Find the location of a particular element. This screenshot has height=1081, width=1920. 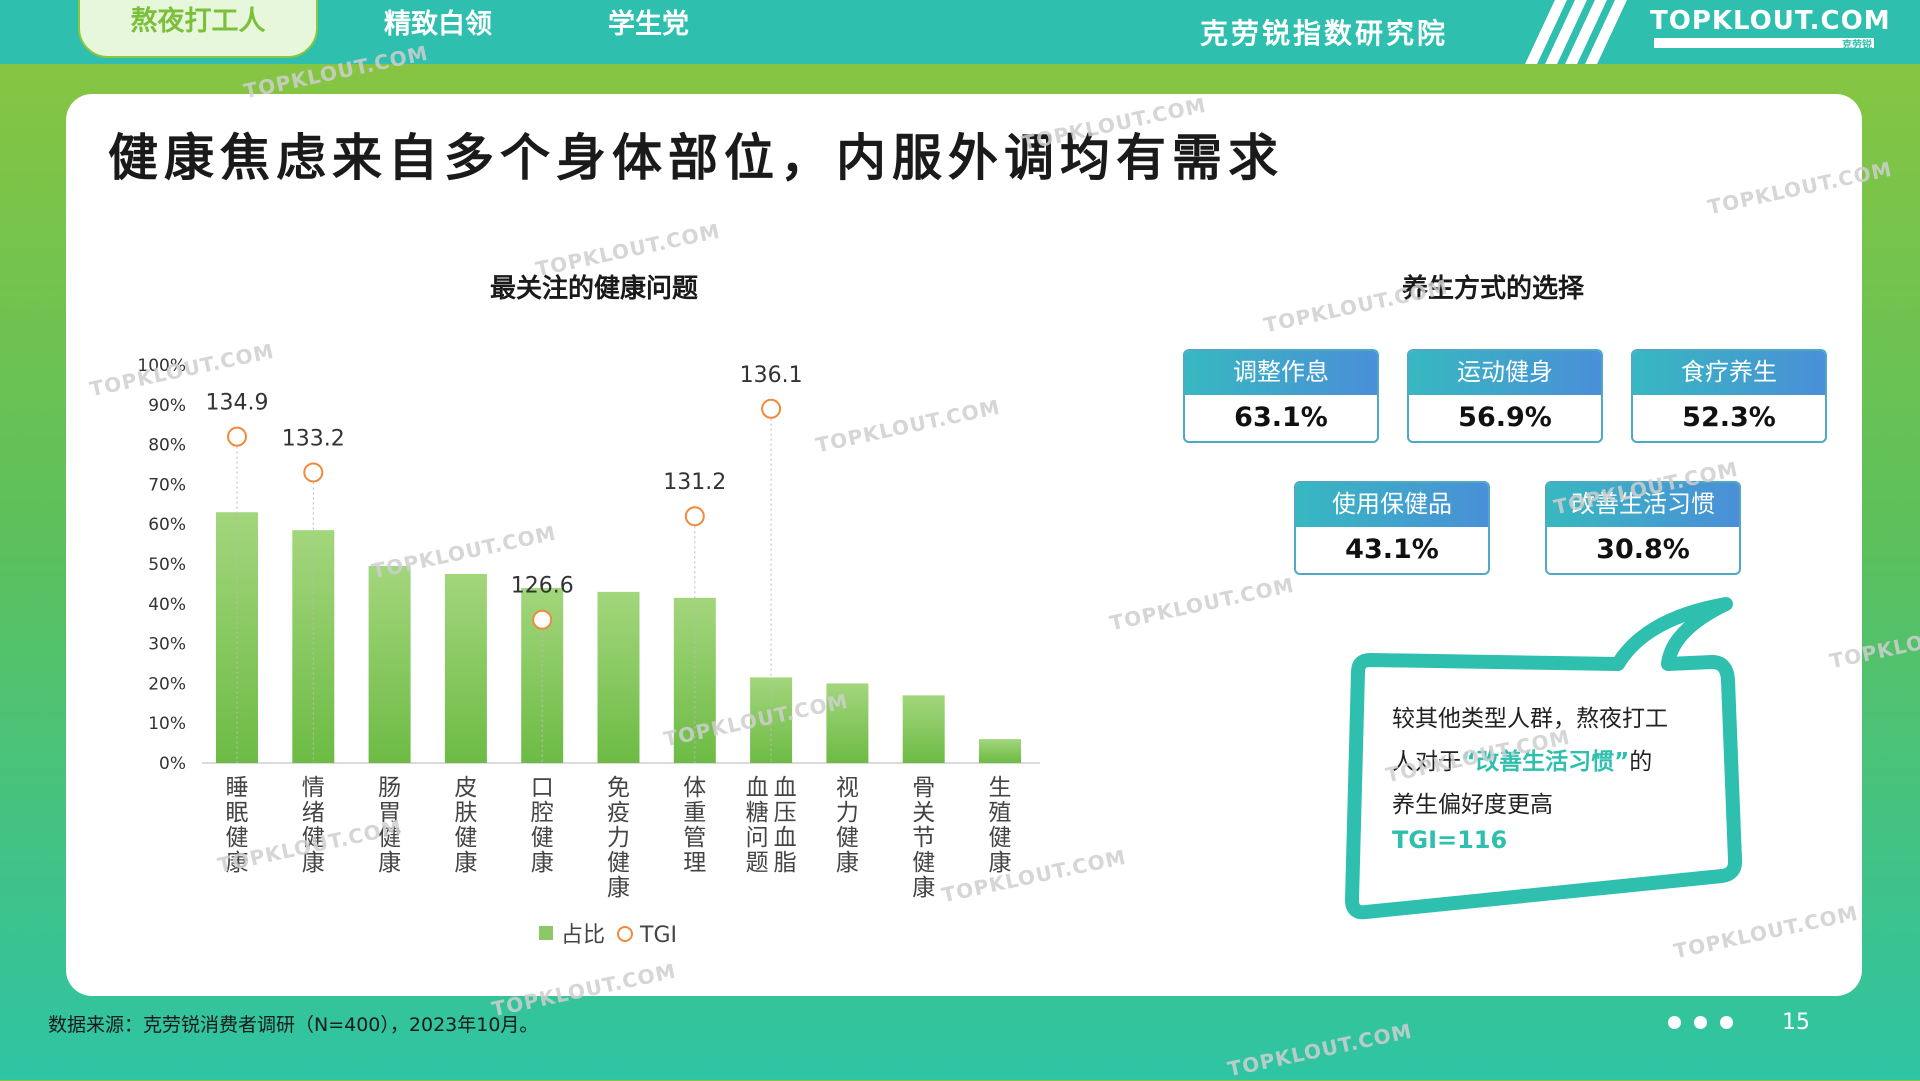

callout-text: 较其他类型人群，熬夜打工 人对于“改善生活习惯”的 养生偏好度更高 is located at coordinates (1547, 762).